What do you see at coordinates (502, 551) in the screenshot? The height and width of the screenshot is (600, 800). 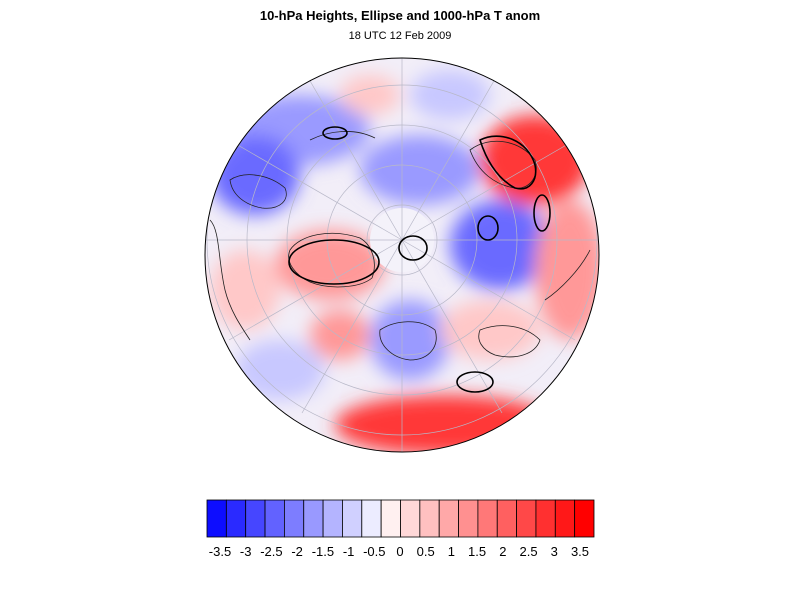 I see `colorbar-tick-label: 2` at bounding box center [502, 551].